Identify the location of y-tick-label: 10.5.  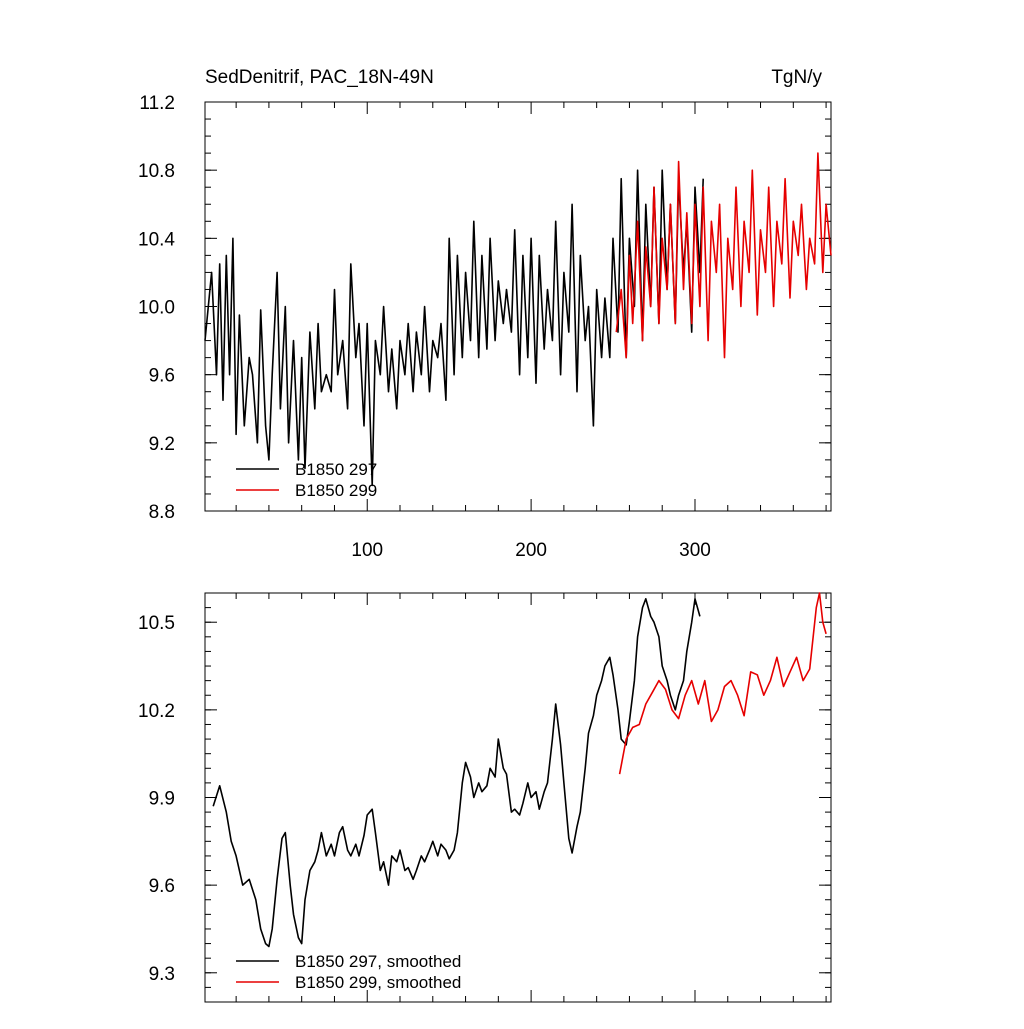
(156, 623).